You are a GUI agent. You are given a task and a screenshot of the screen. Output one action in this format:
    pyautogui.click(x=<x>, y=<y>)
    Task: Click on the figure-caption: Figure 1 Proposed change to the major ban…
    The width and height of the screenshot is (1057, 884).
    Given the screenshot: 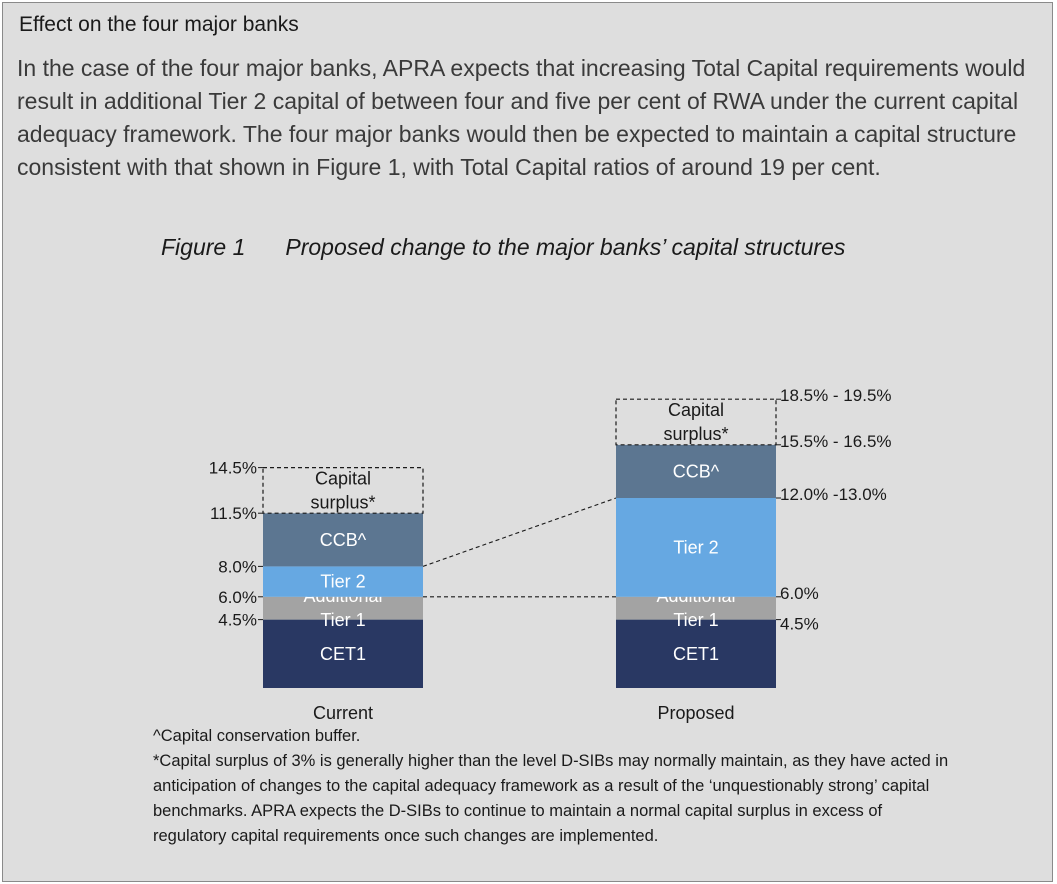 What is the action you would take?
    pyautogui.click(x=503, y=247)
    